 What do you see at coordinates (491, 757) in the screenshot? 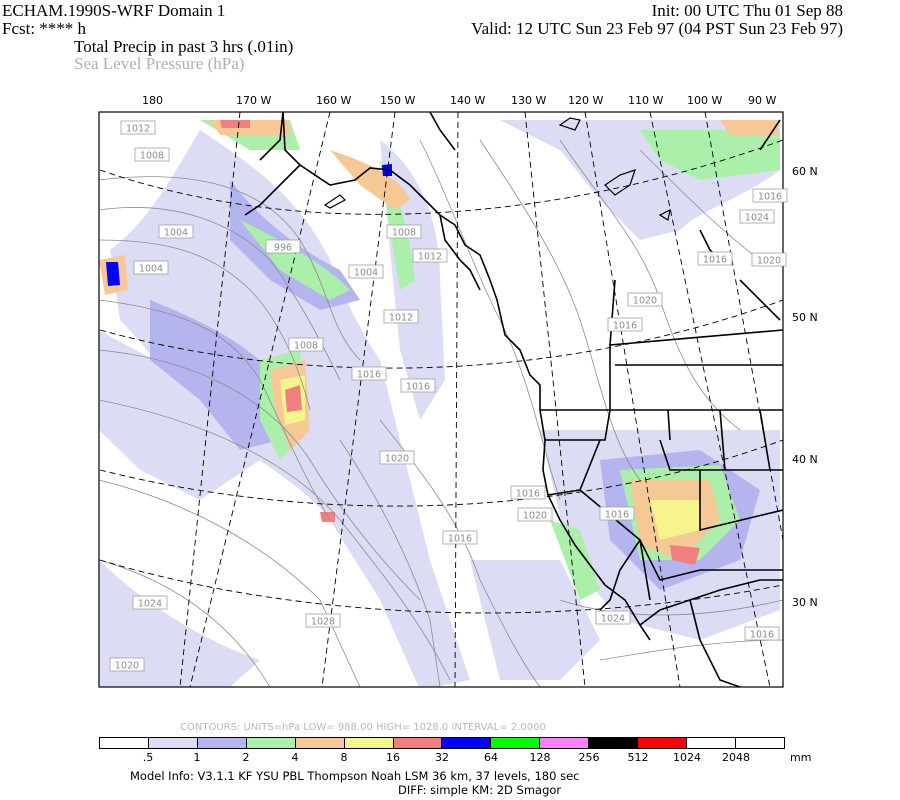
I see `colorbar-tick-label: 64` at bounding box center [491, 757].